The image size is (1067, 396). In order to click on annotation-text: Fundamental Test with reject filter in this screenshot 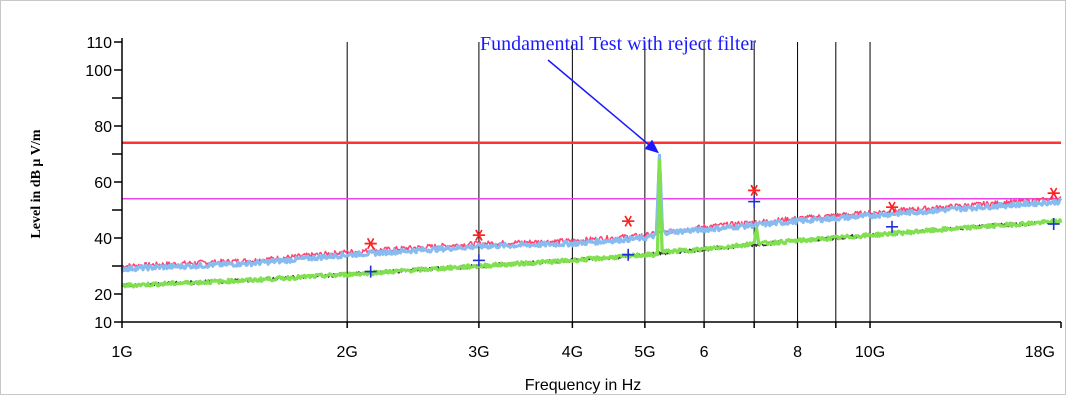, I will do `click(618, 44)`.